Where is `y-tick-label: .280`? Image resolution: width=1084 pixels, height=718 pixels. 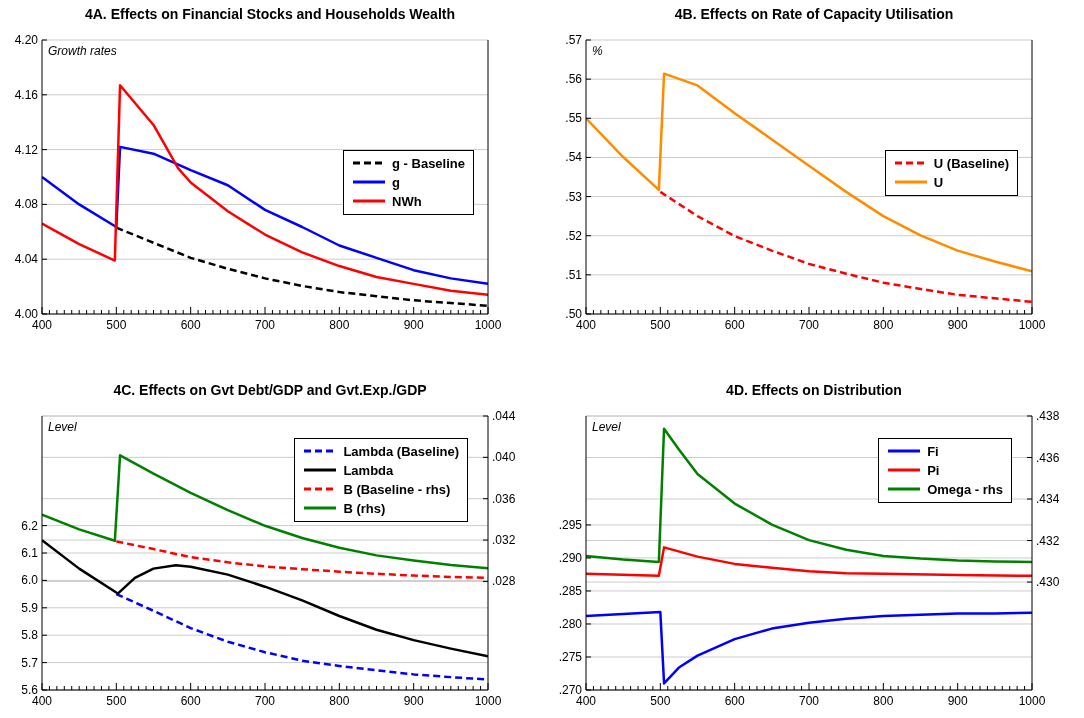 y-tick-label: .280 is located at coordinates (570, 623).